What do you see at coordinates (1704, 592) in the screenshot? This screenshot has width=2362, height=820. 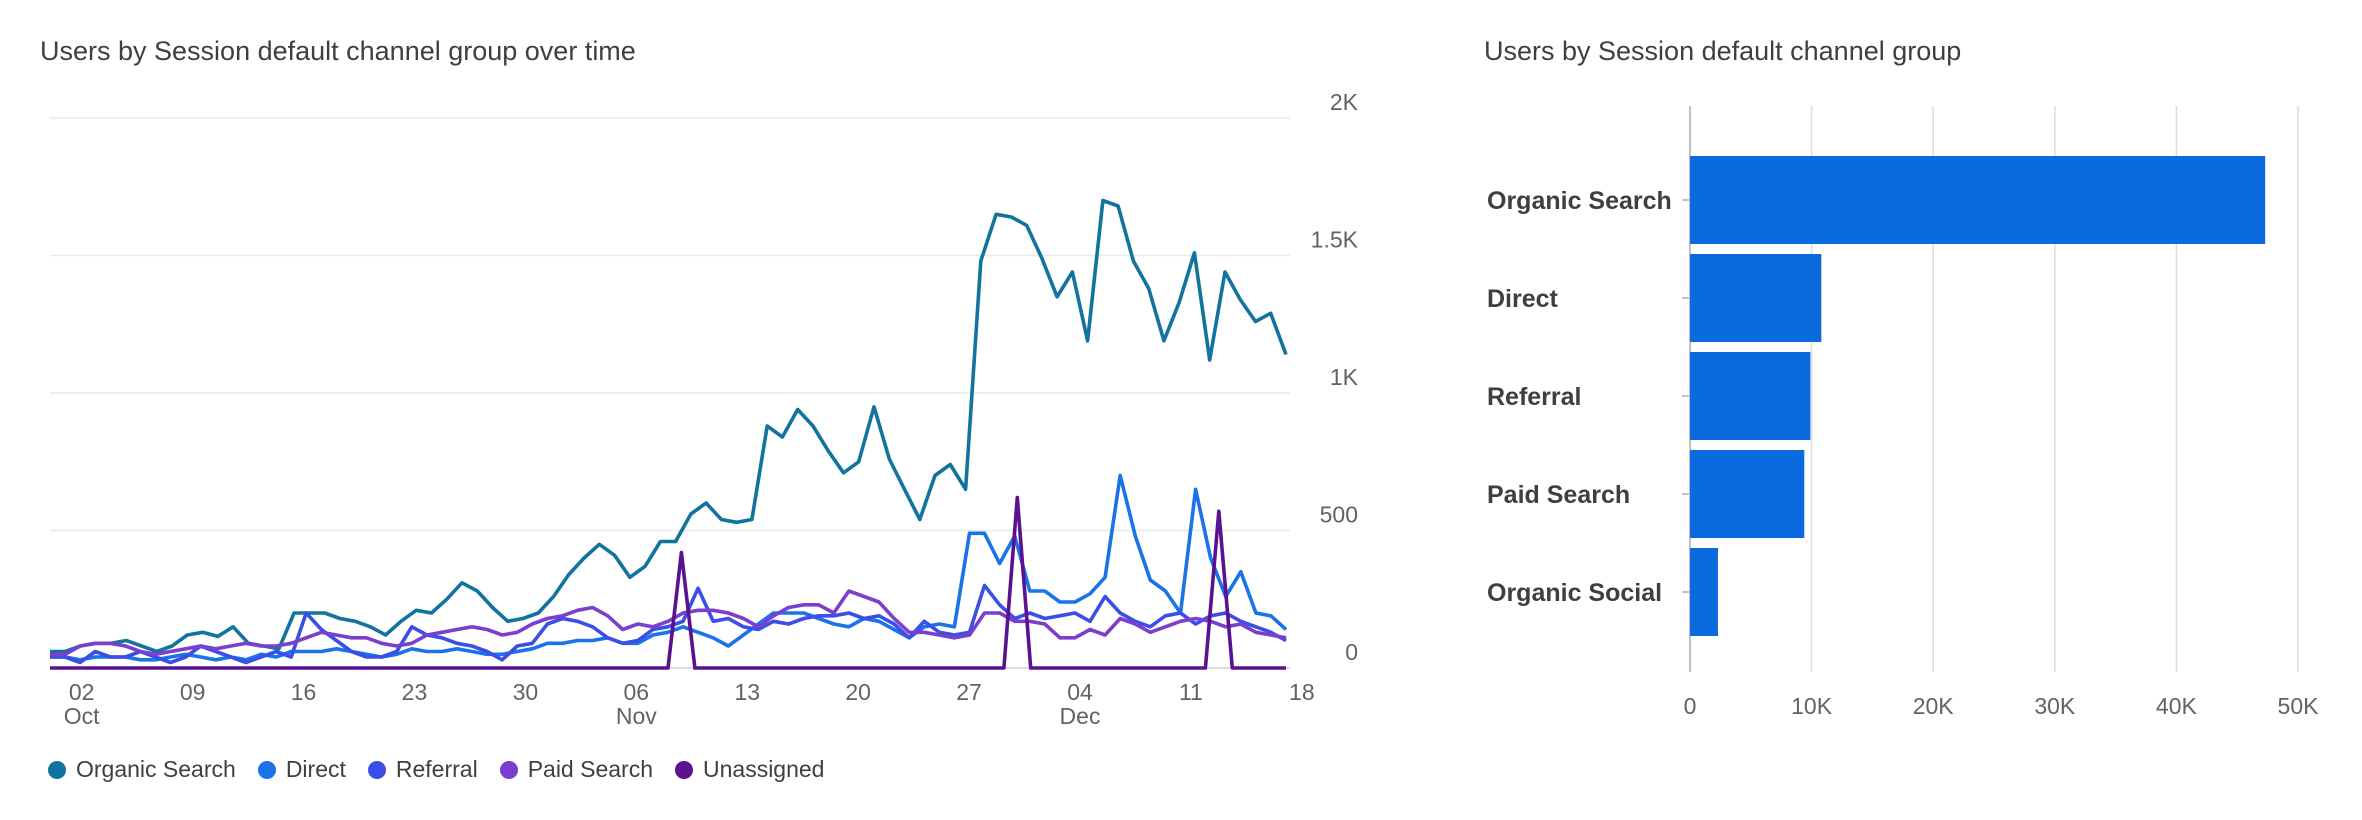 I see `bar-organic-social` at bounding box center [1704, 592].